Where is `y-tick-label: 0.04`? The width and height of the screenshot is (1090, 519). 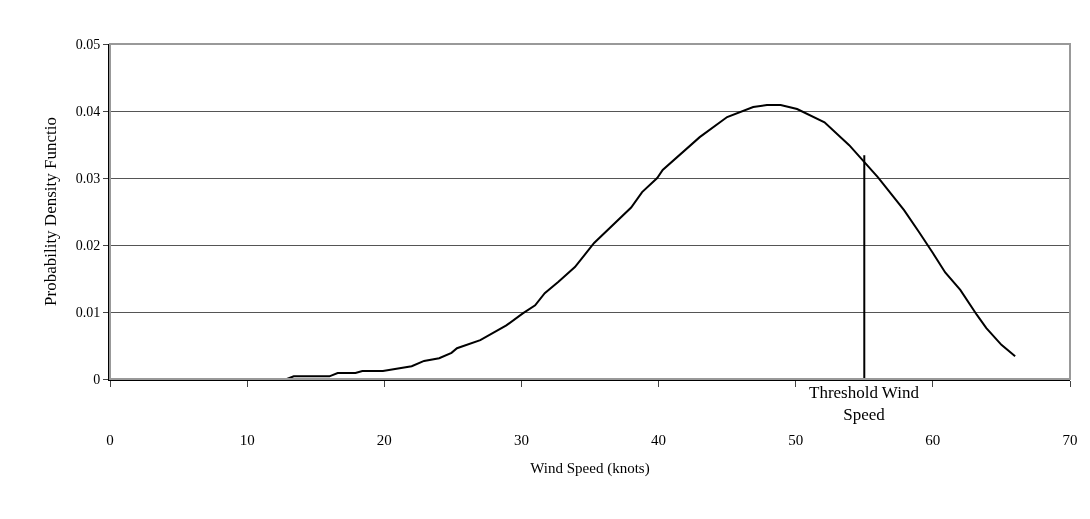 y-tick-label: 0.04 is located at coordinates (88, 111).